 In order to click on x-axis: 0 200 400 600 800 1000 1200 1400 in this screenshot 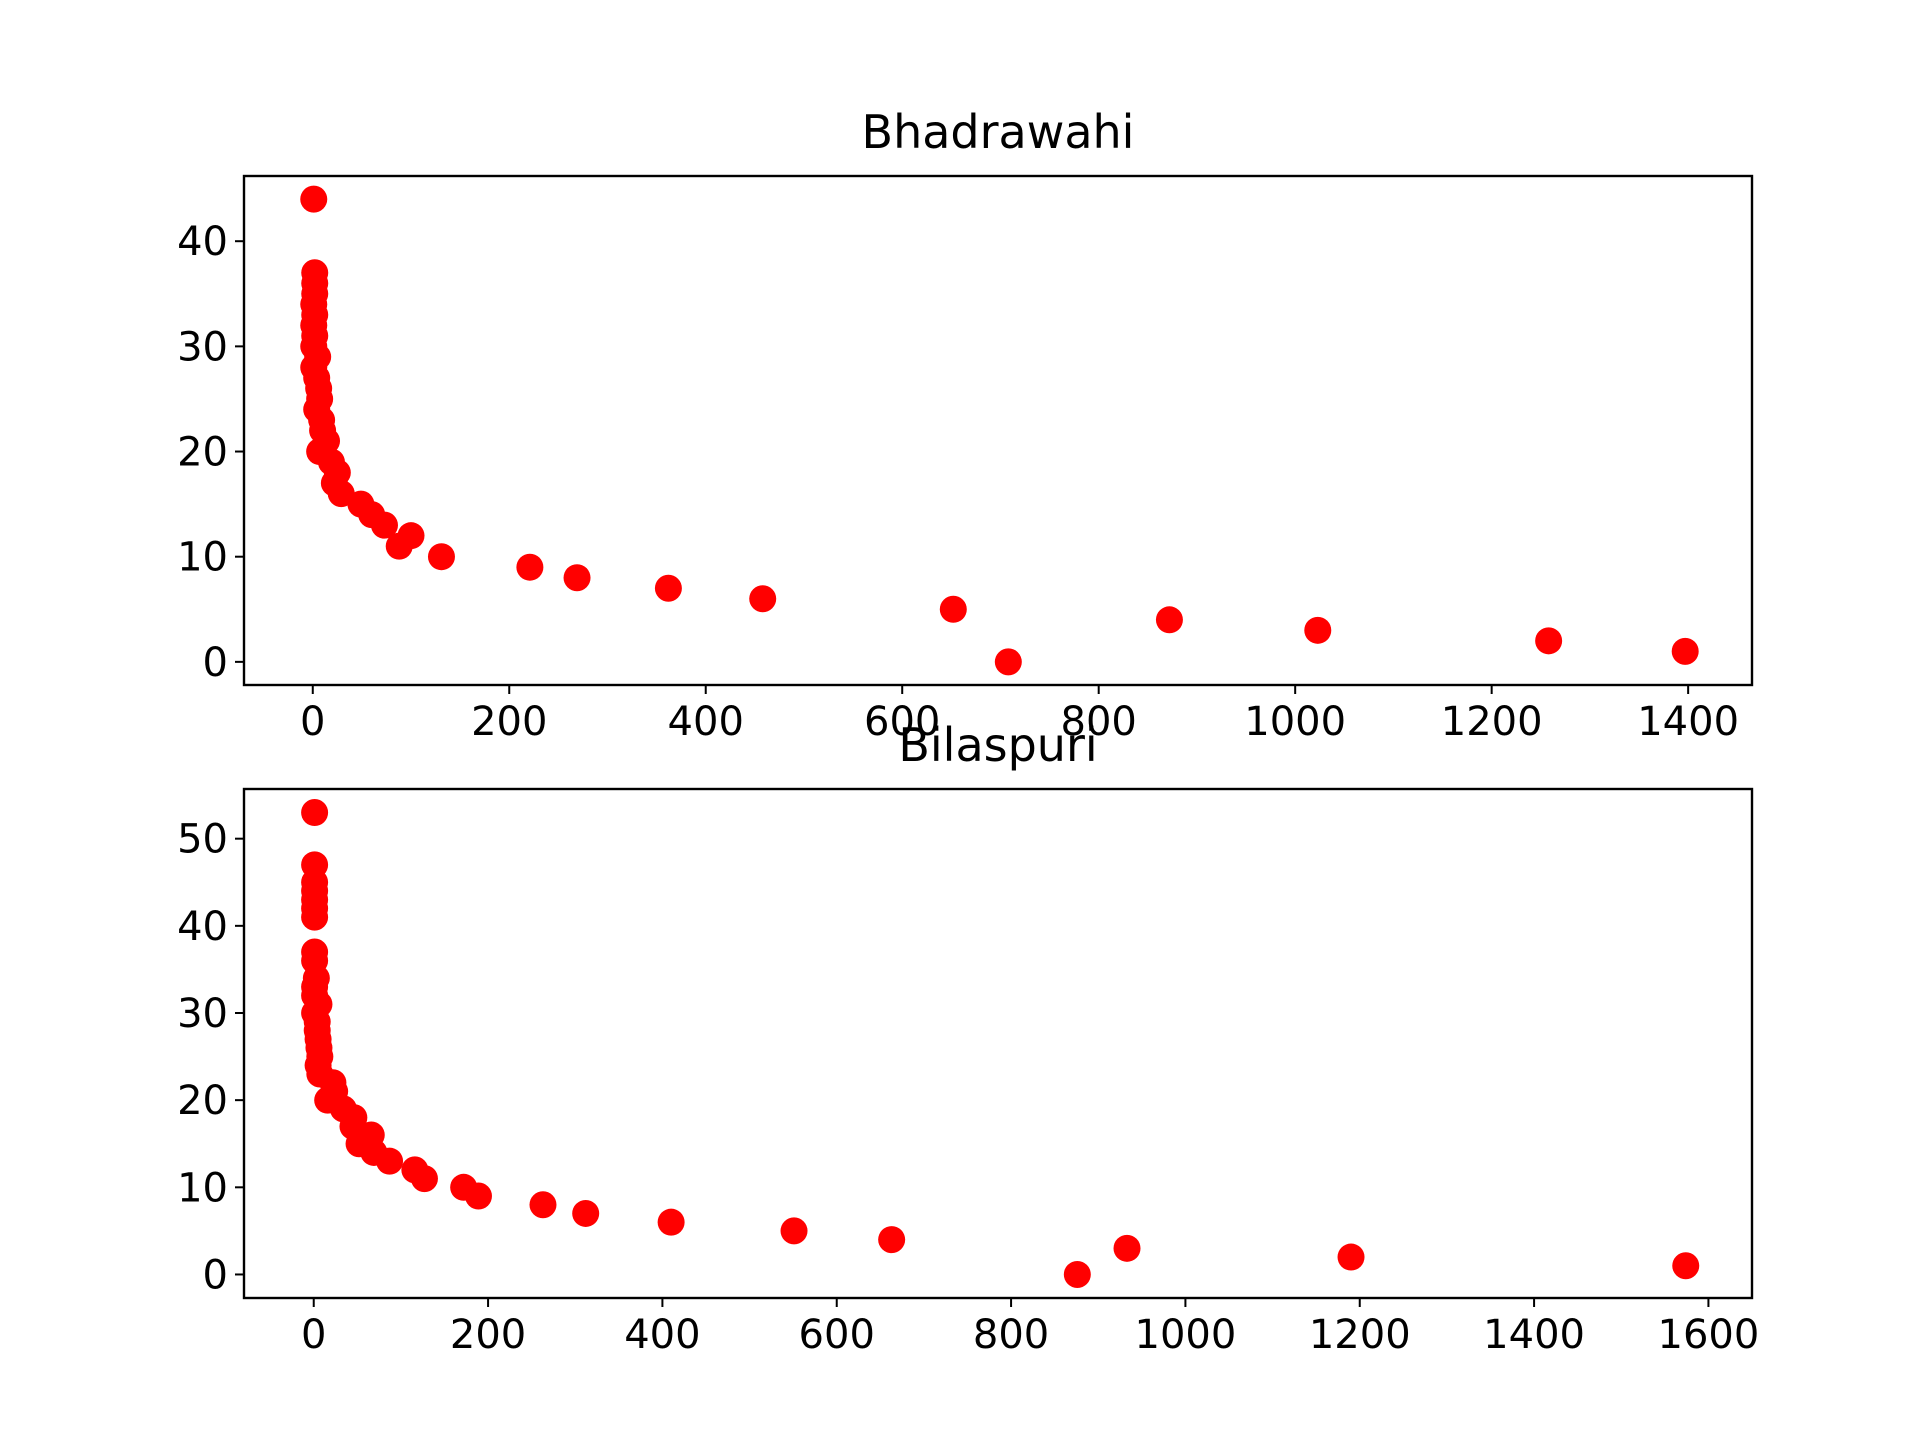, I will do `click(1019, 715)`.